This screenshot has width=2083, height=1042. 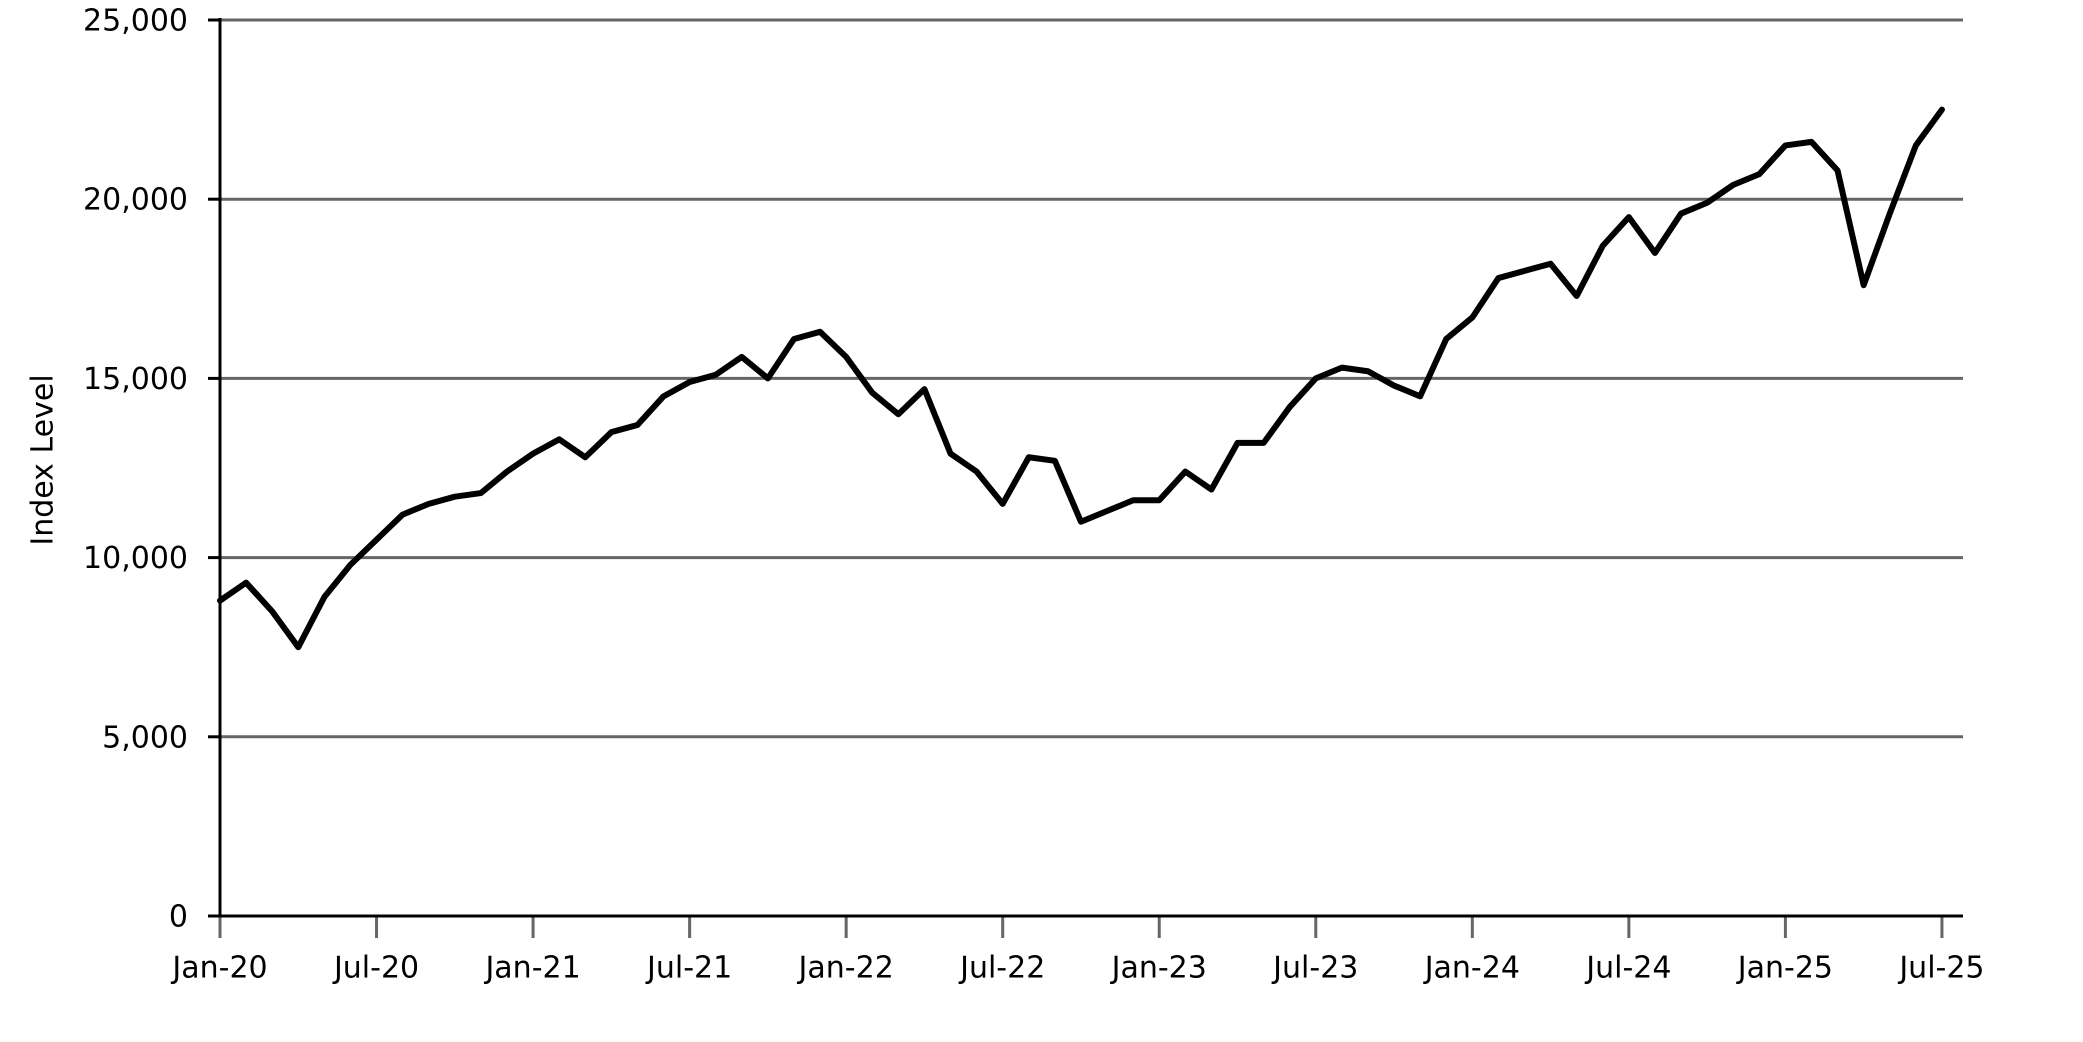 I want to click on y-tick-label: 10,000, so click(x=135, y=558).